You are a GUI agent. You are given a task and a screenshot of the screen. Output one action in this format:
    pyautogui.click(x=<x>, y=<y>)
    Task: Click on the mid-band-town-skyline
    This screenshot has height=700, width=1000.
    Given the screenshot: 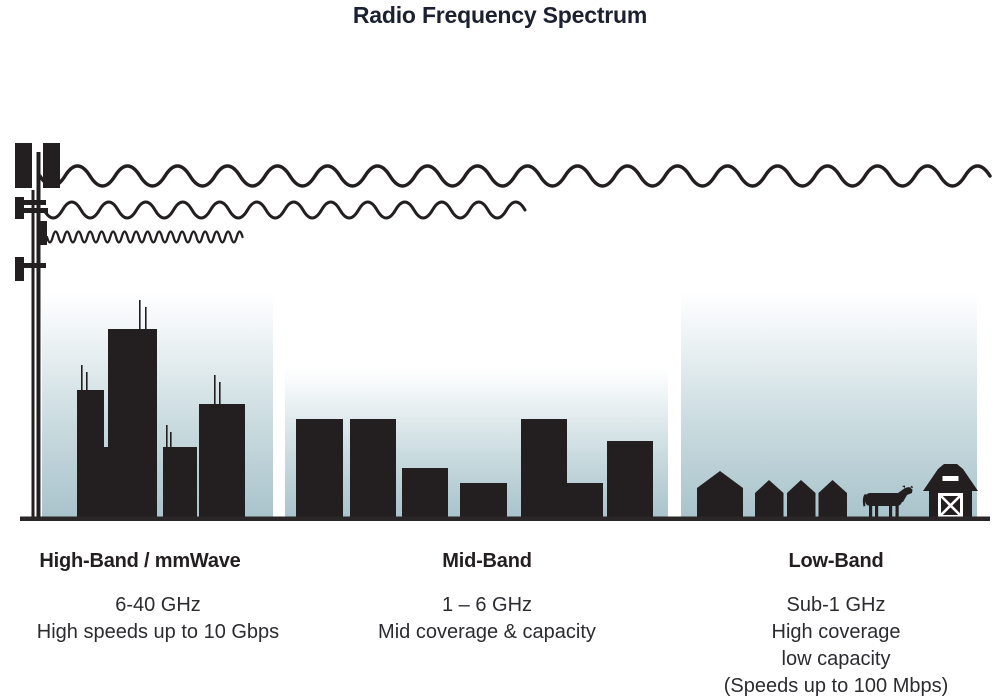 What is the action you would take?
    pyautogui.click(x=474, y=468)
    